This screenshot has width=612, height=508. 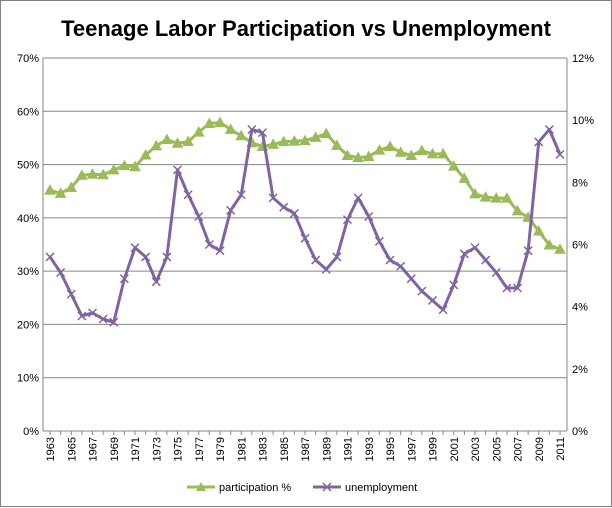 I want to click on y-left-tick-label: 20%, so click(x=28, y=325).